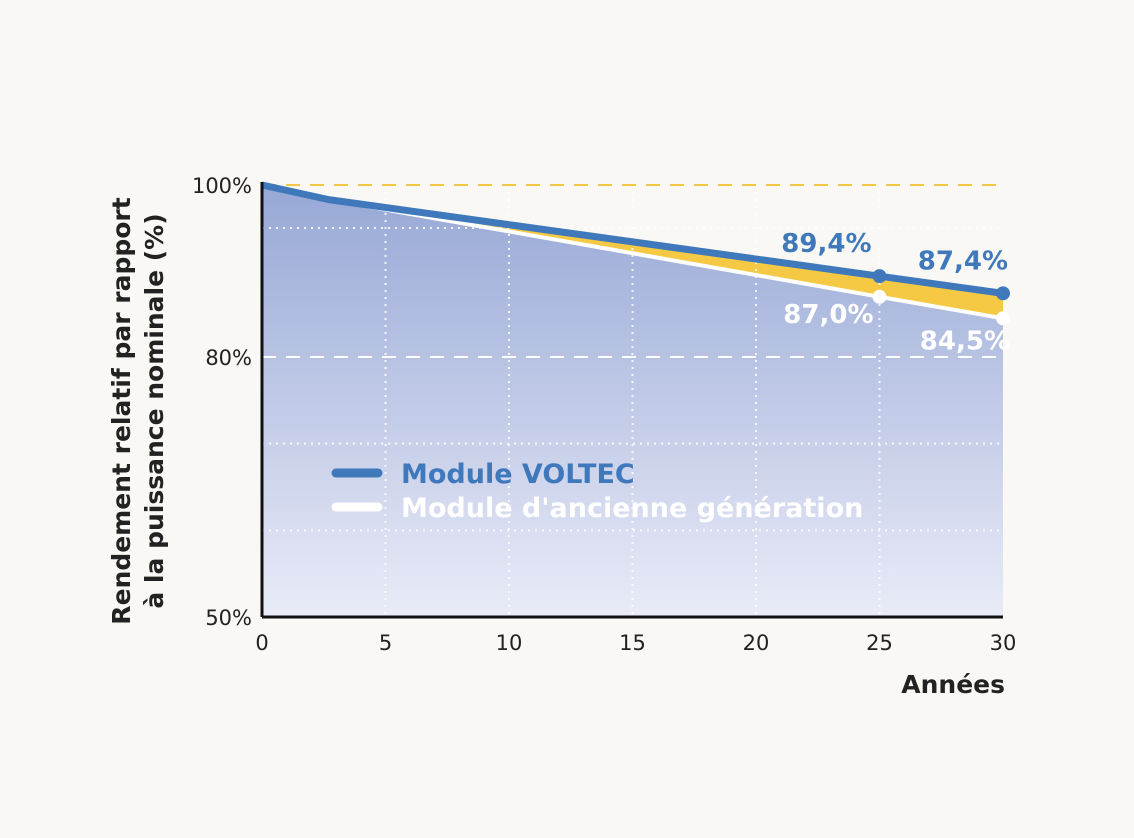 The image size is (1134, 838). I want to click on annotation-voltec: 89,4%, so click(826, 244).